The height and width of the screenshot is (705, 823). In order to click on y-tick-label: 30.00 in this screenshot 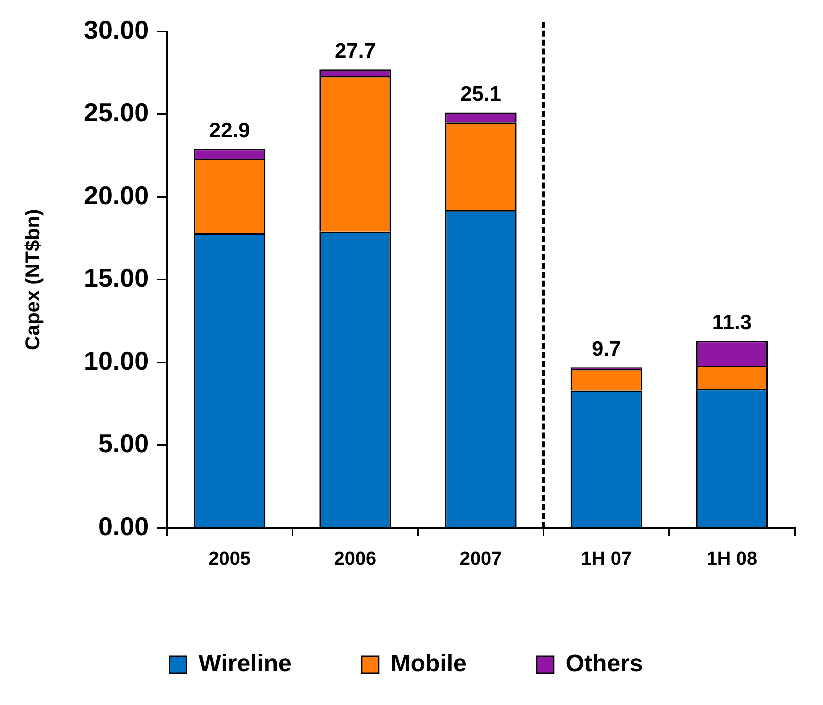, I will do `click(117, 29)`.